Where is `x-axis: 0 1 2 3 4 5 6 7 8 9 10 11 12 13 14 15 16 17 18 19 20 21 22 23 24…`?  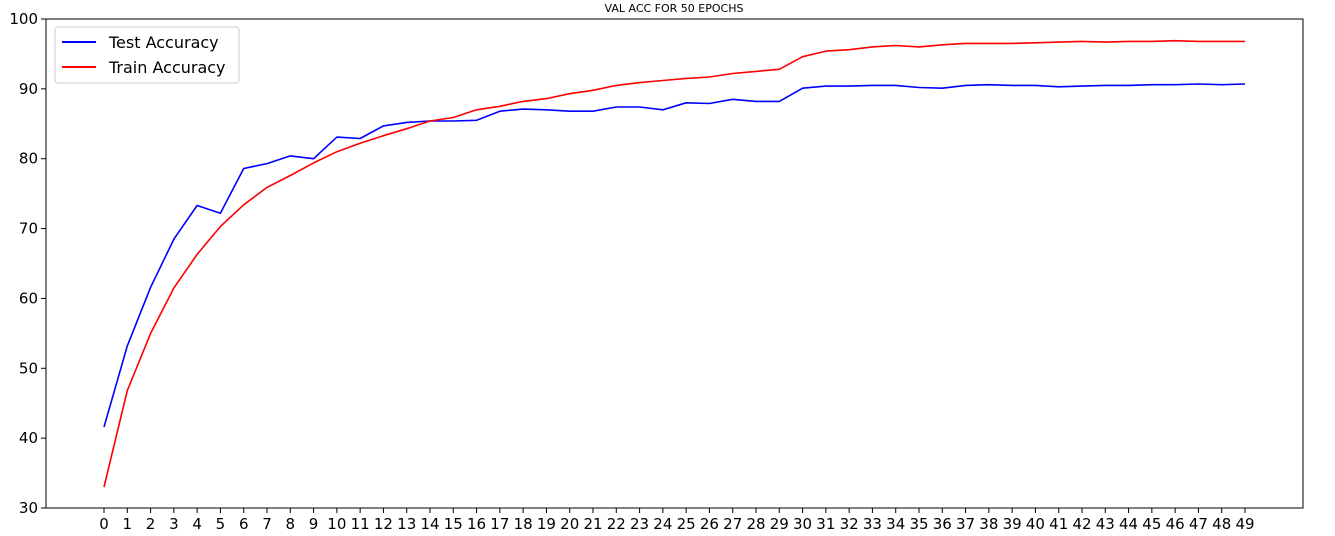
x-axis: 0 1 2 3 4 5 6 7 8 9 10 11 12 13 14 15 16 17 18 19 20 21 22 23 24… is located at coordinates (677, 520).